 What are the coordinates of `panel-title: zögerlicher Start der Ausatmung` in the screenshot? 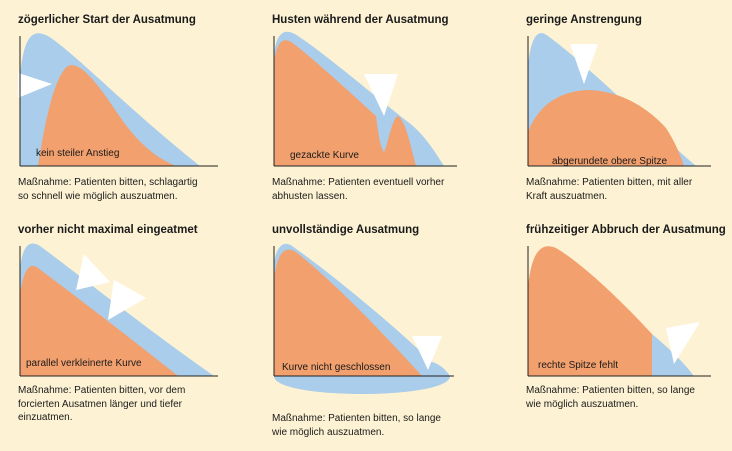 It's located at (107, 20).